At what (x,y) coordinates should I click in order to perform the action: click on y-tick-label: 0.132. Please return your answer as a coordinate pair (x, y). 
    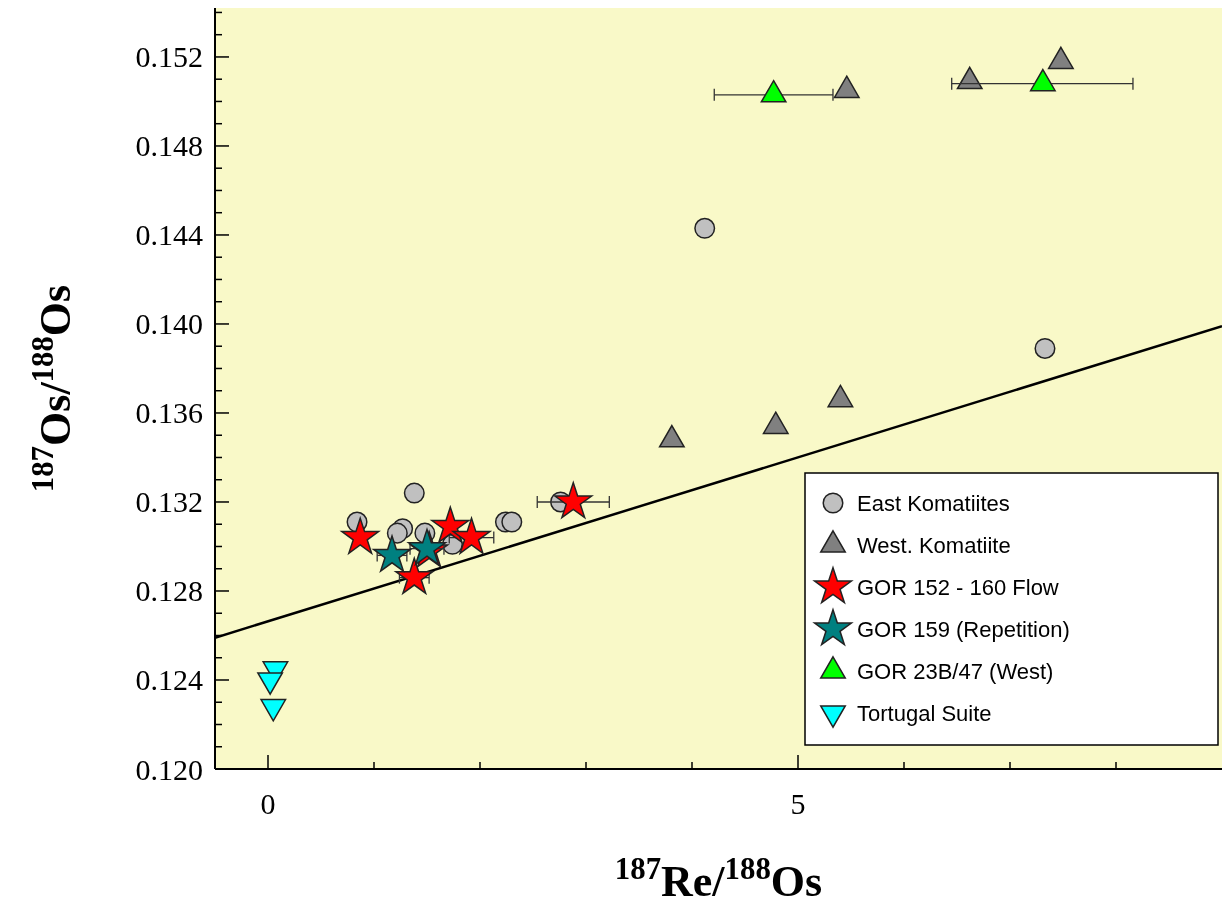
    Looking at the image, I should click on (169, 502).